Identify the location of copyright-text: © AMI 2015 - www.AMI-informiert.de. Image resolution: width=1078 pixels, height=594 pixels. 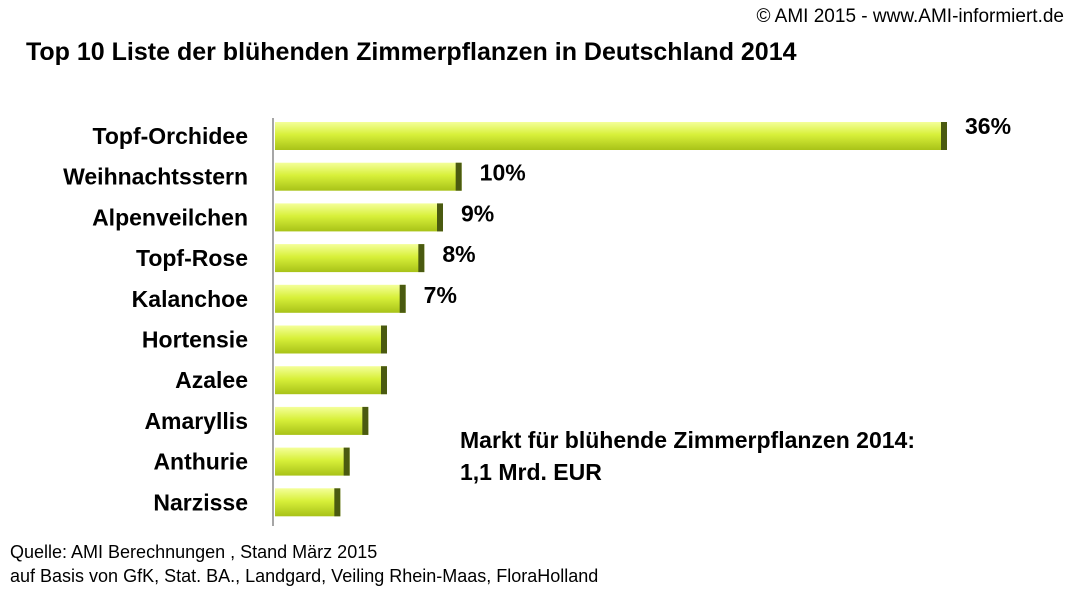
(910, 16).